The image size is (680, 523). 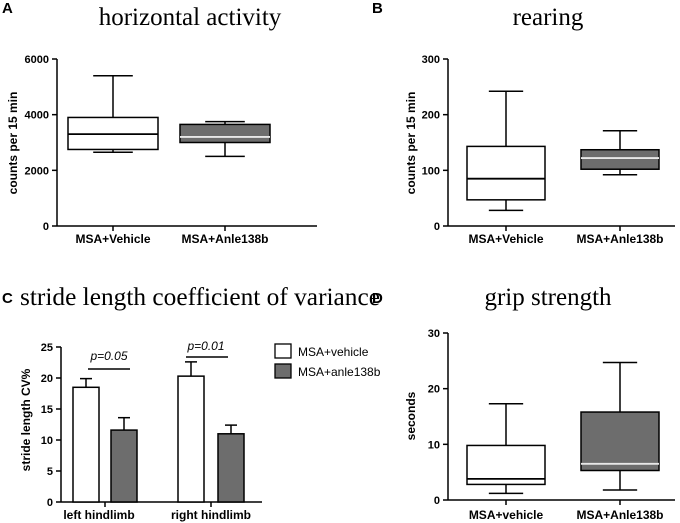 What do you see at coordinates (548, 297) in the screenshot?
I see `panel-d-title: grip strength` at bounding box center [548, 297].